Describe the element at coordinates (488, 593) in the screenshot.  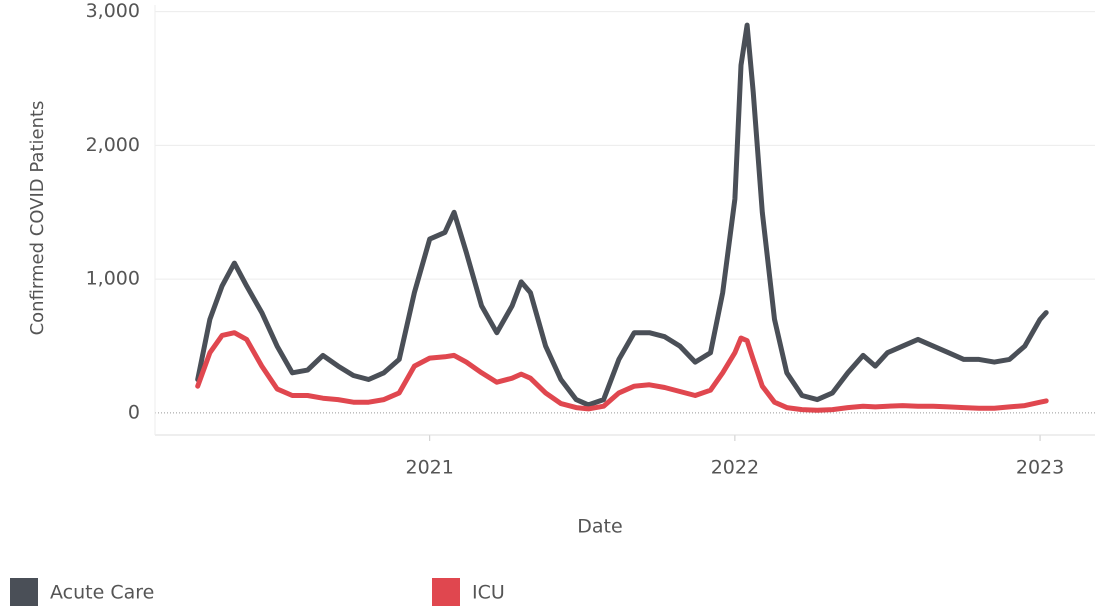
I see `legend-label: ICU` at that location.